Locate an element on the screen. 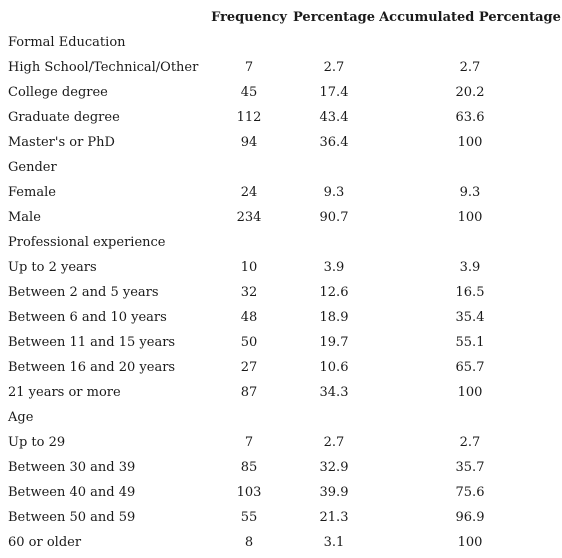  percentage-cell: 17.4 is located at coordinates (334, 92).